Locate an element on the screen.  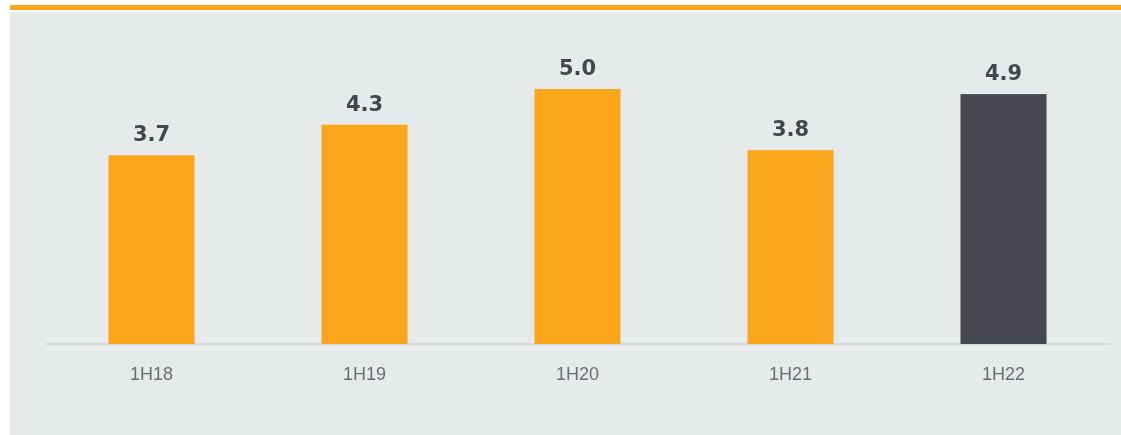
x-tick-label: 1H22 is located at coordinates (1003, 374).